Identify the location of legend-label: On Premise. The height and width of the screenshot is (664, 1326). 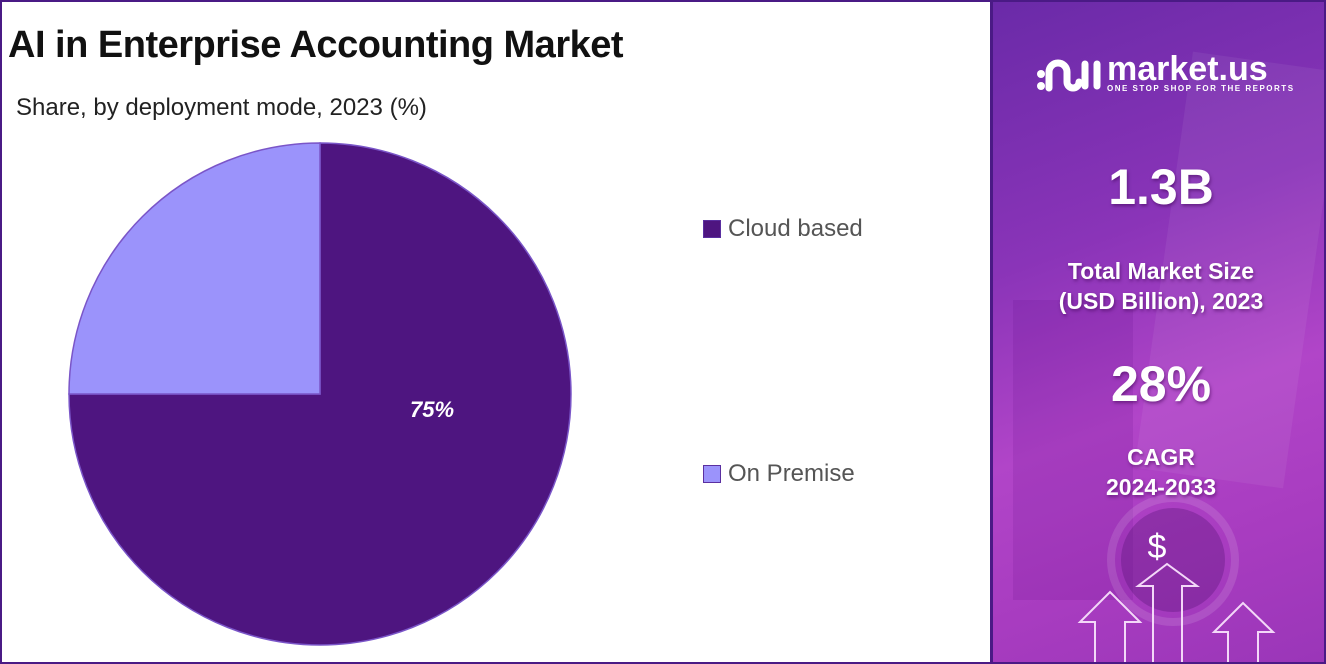
(791, 473).